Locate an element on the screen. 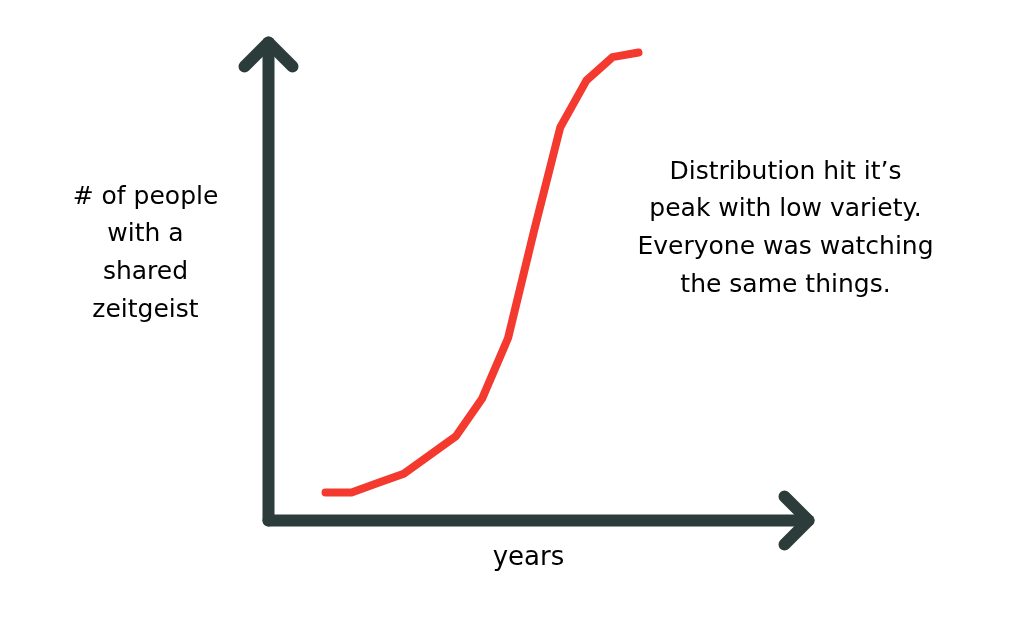  annotation: Distribution hit it’s peak with low variety. Everyone was watching the same things. is located at coordinates (785, 226).